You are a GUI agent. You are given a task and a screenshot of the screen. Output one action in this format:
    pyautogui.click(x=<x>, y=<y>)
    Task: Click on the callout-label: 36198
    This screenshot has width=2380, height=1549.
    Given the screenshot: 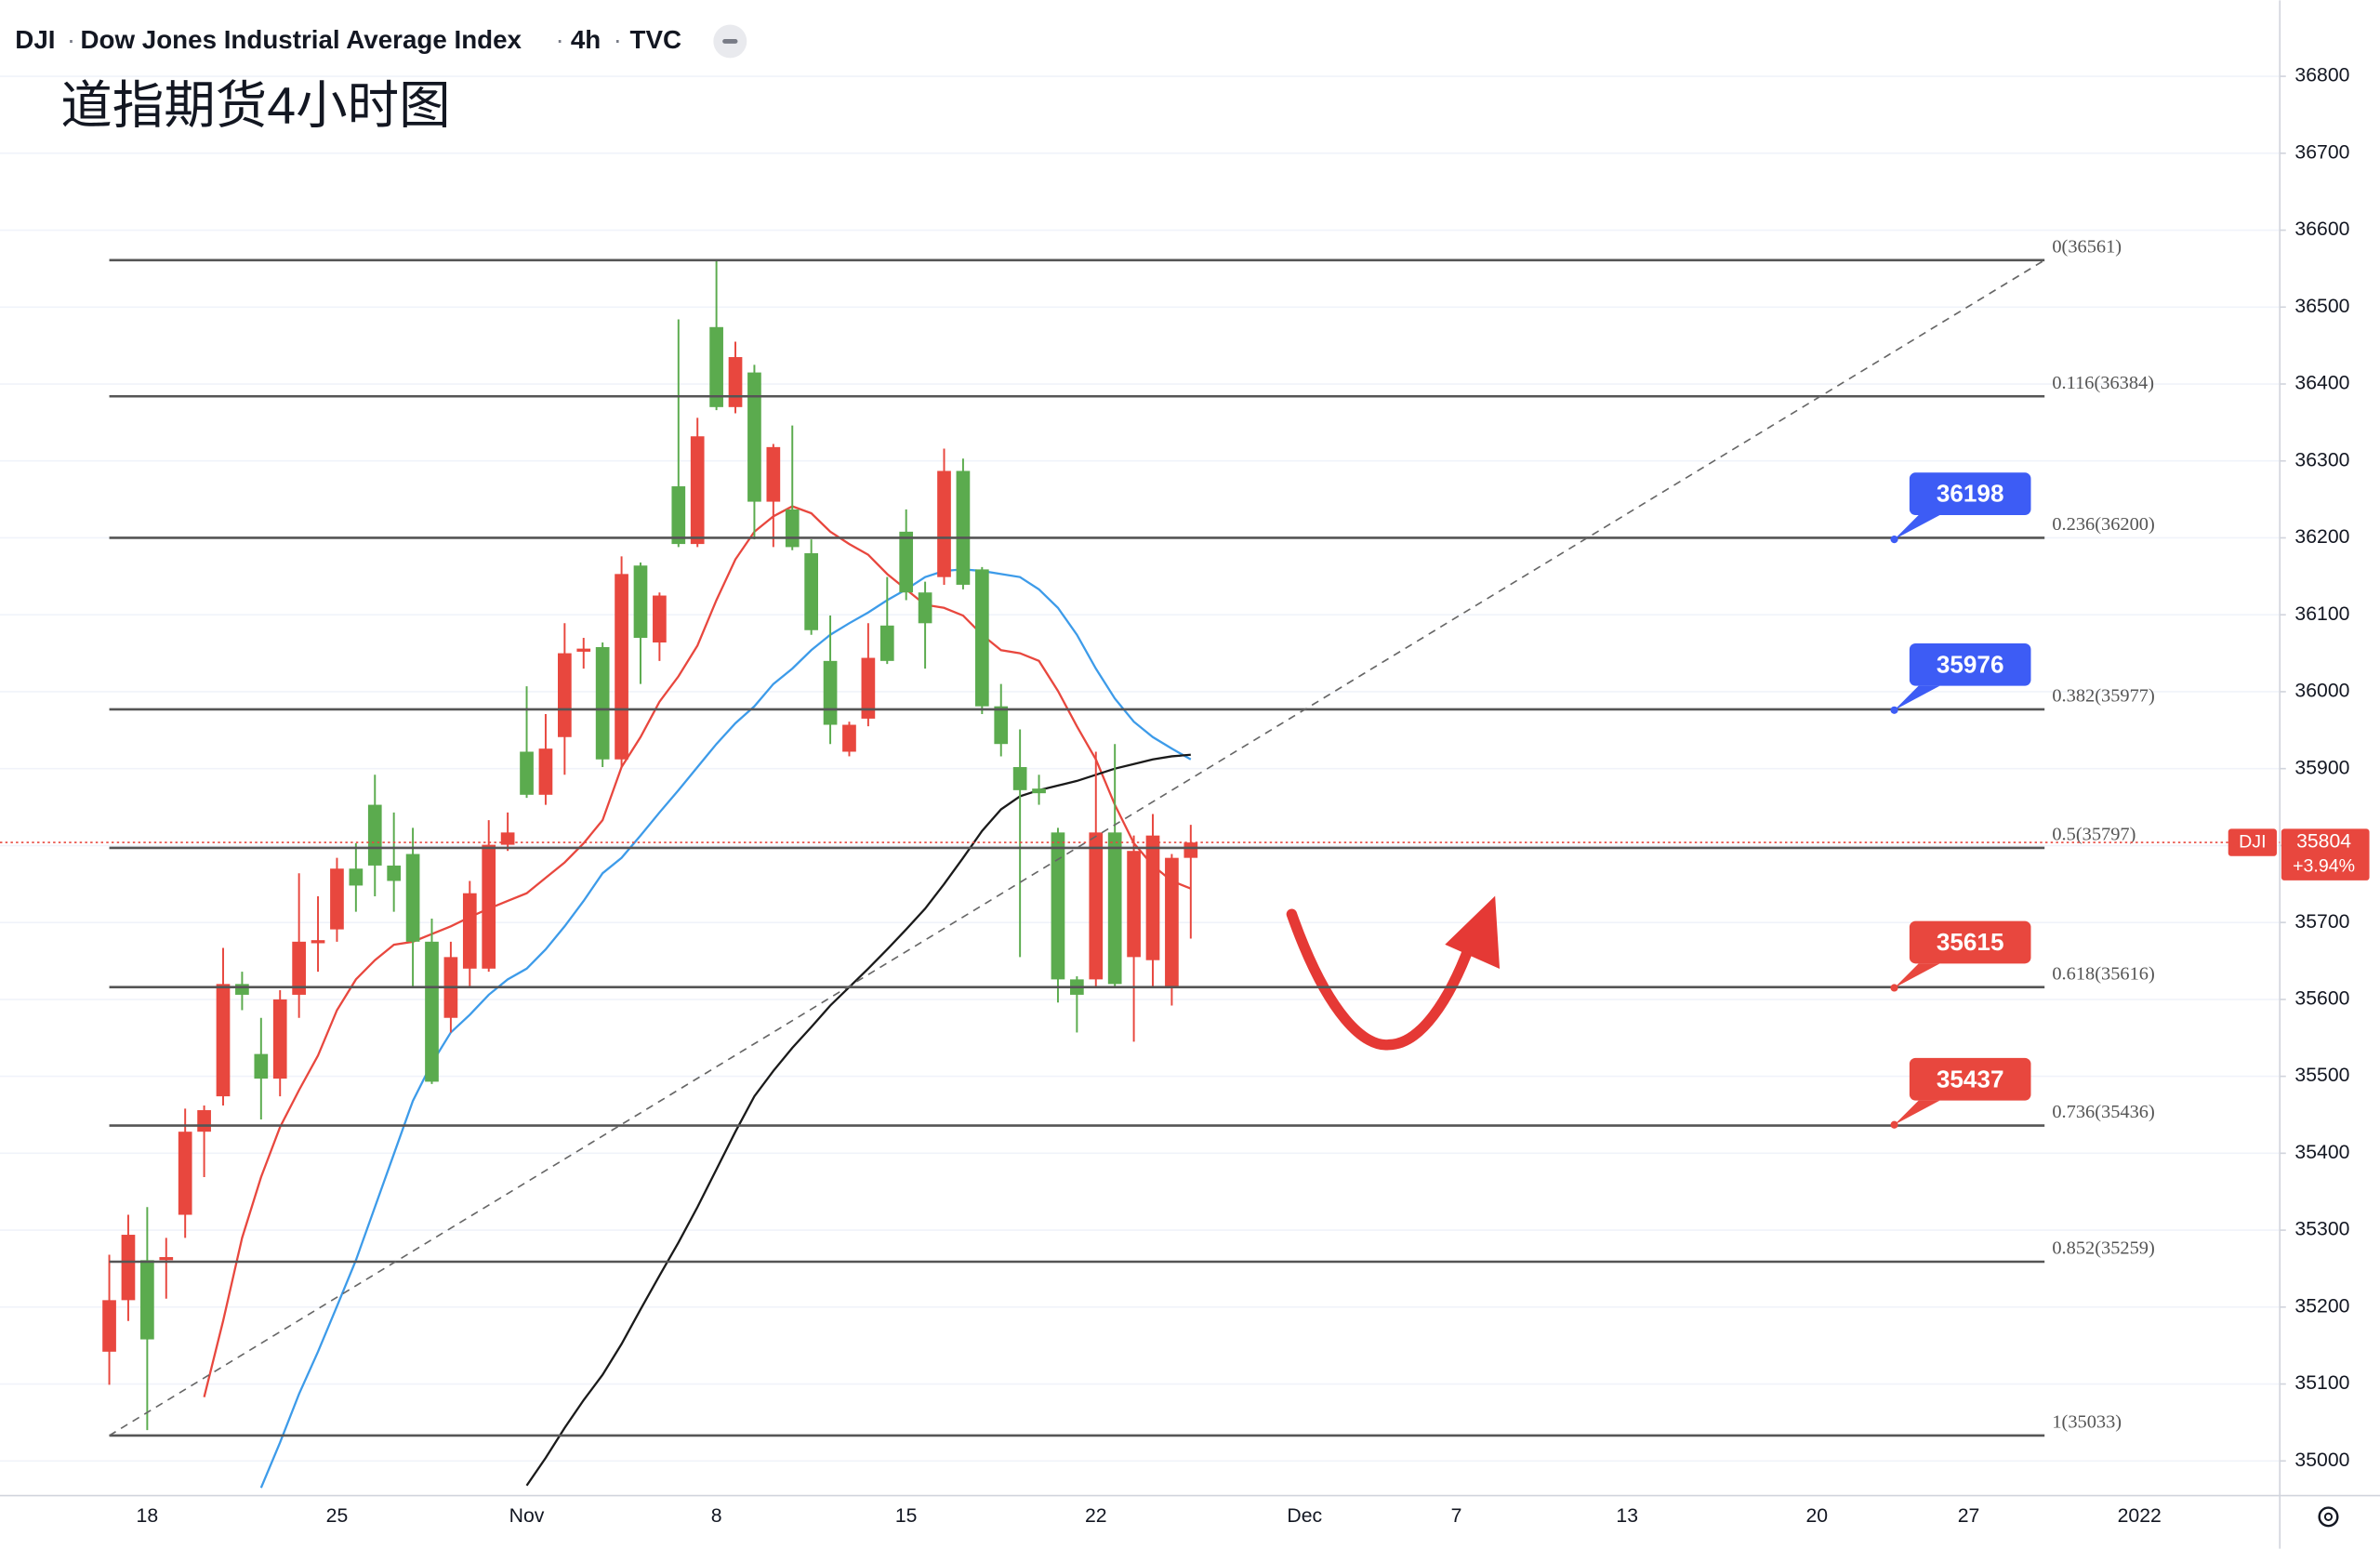 What is the action you would take?
    pyautogui.click(x=1970, y=494)
    